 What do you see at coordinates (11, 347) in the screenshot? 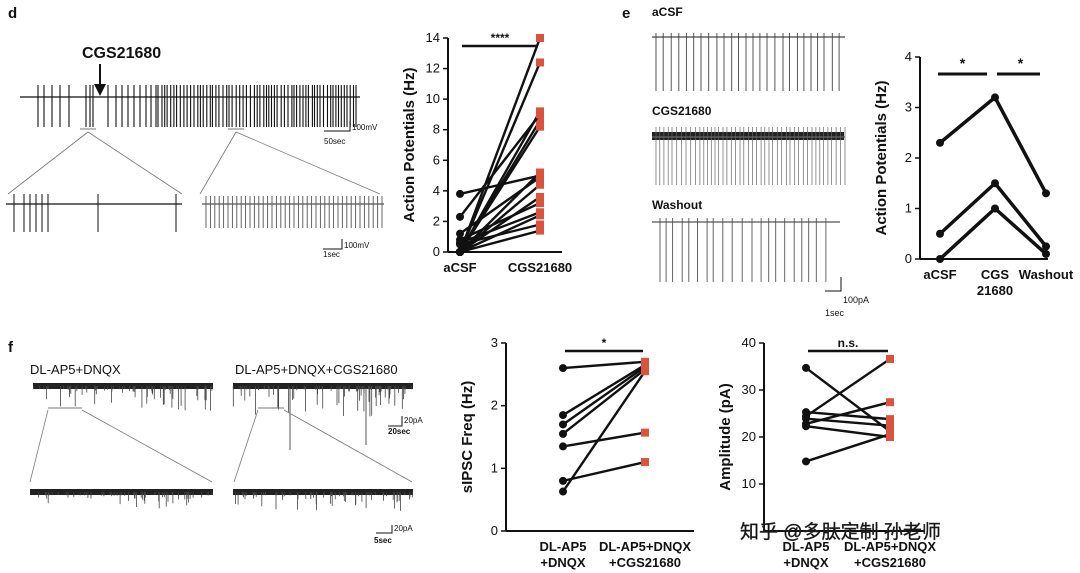
I see `panel-f-letter: f` at bounding box center [11, 347].